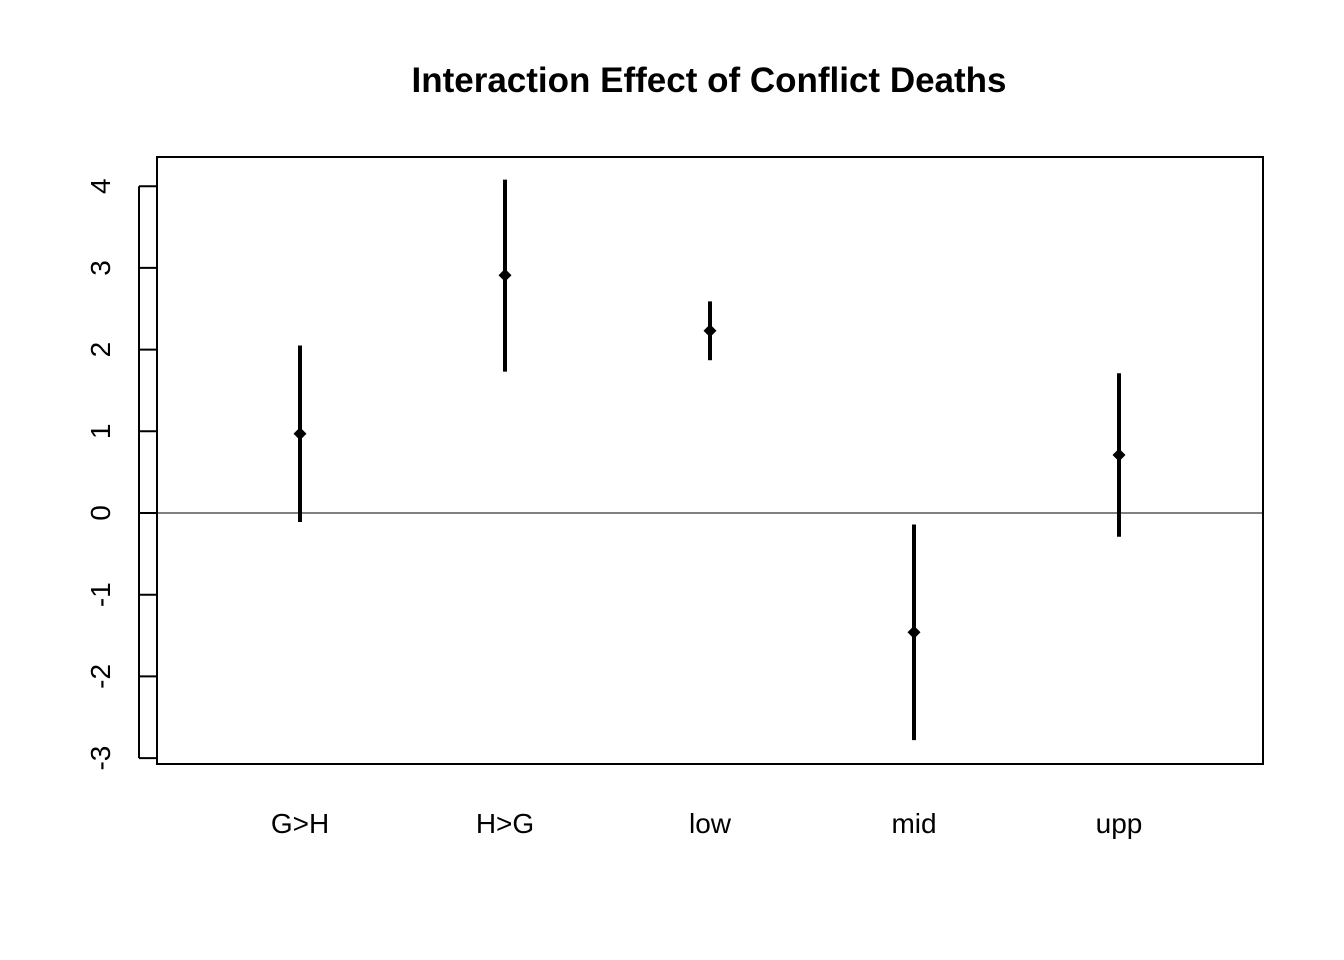  Describe the element at coordinates (100, 758) in the screenshot. I see `y-tick-label: -3` at that location.